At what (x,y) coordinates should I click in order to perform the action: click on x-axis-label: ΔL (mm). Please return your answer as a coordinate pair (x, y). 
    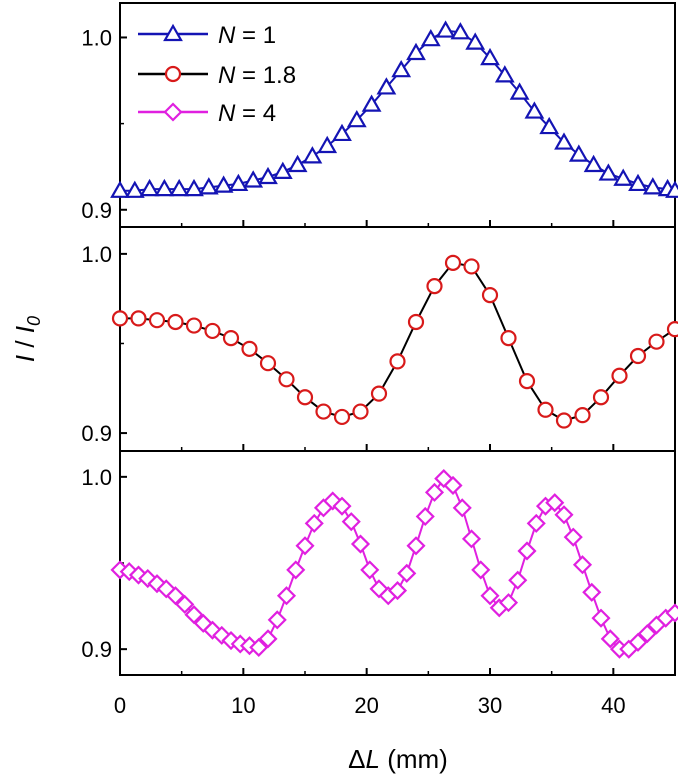
    Looking at the image, I should click on (398, 759).